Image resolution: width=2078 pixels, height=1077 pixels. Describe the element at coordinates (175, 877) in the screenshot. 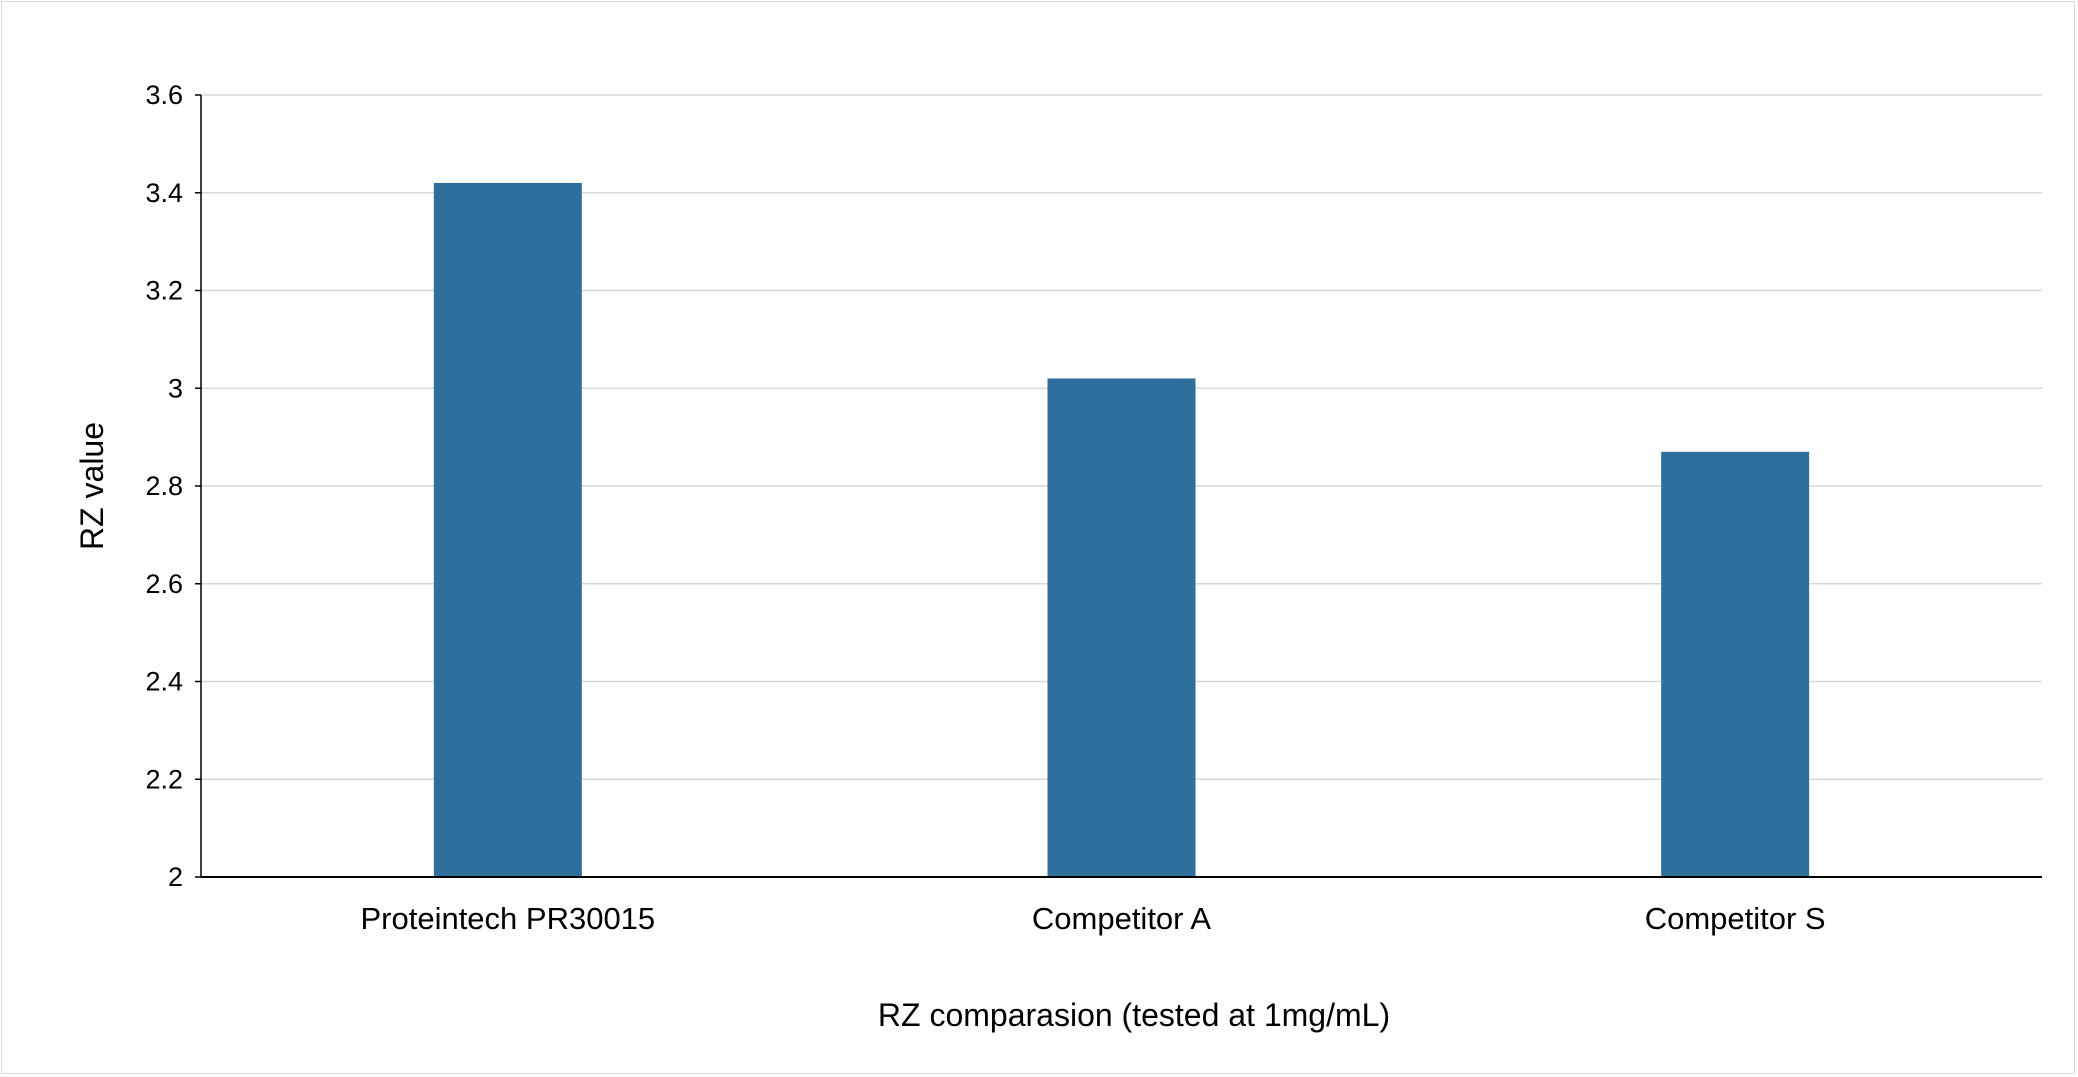

I see `y-tick-label: 2` at that location.